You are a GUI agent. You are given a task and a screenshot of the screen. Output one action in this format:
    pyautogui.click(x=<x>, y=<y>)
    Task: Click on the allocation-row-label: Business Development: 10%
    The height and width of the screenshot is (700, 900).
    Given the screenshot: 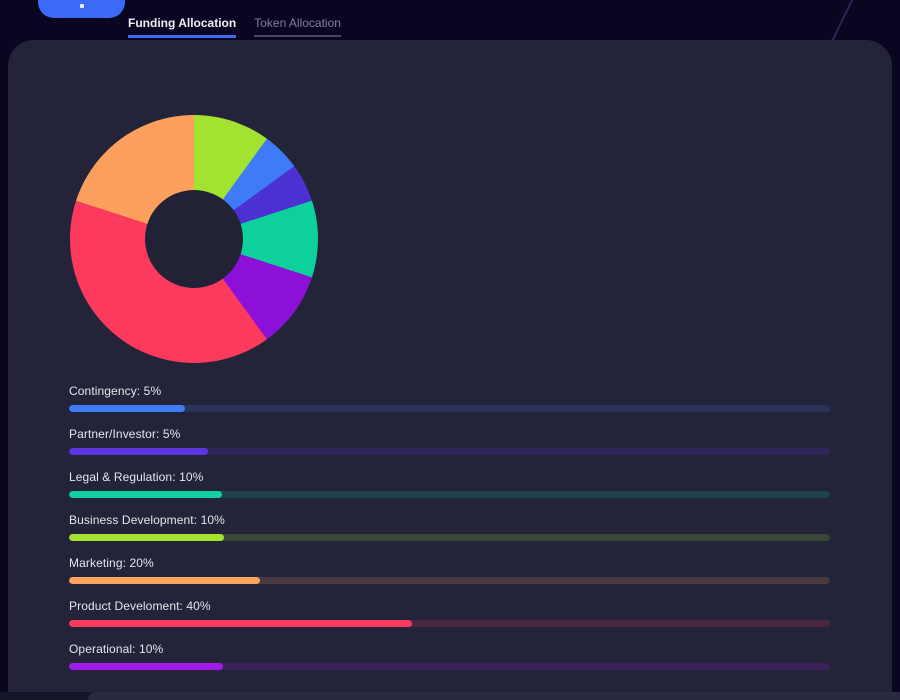 What is the action you would take?
    pyautogui.click(x=147, y=520)
    